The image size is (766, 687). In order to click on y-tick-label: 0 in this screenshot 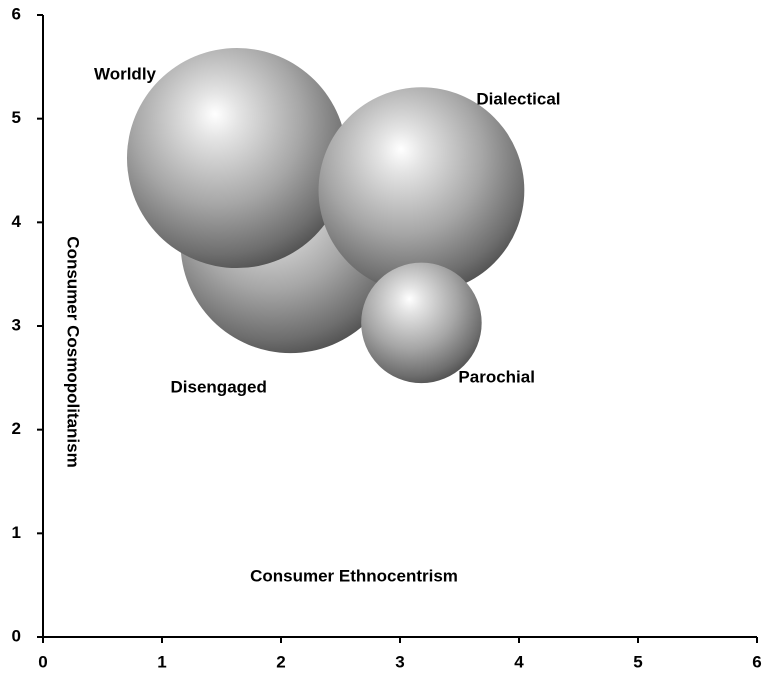, I will do `click(16, 635)`.